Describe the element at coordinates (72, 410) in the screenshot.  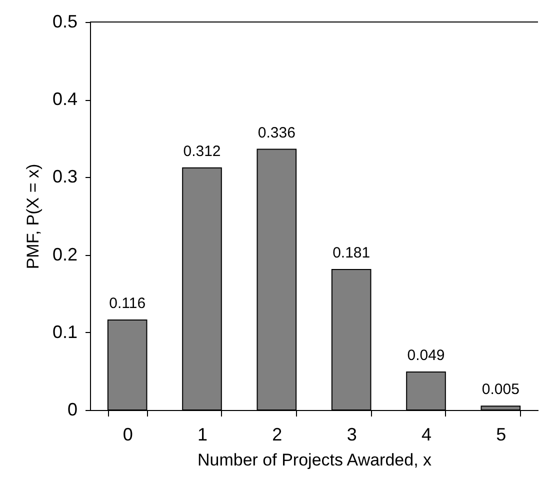
I see `y-tick-label: 0` at that location.